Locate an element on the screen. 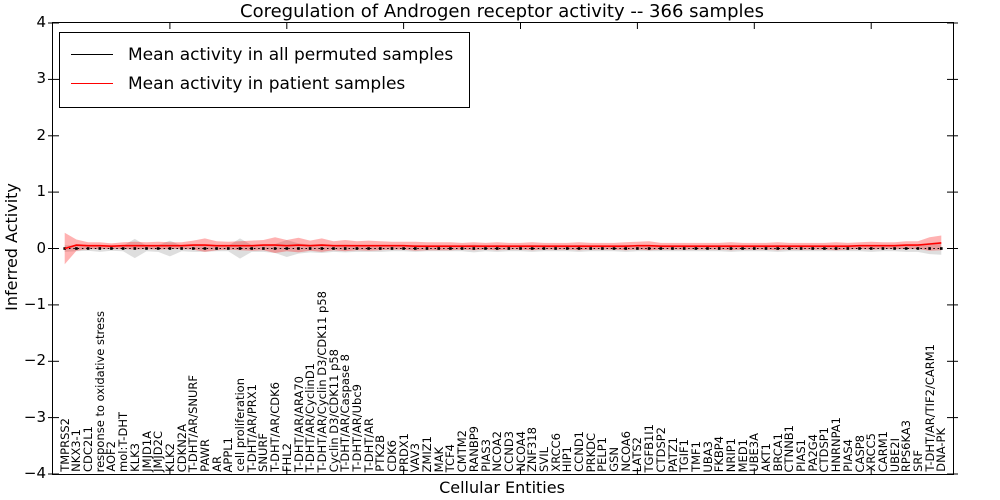  legend-label-patient: Mean activity in patient samples is located at coordinates (267, 83).